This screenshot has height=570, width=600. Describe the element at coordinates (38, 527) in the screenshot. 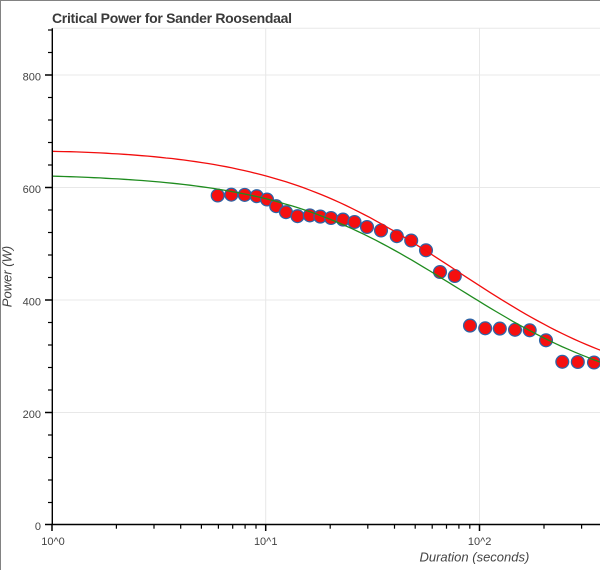

I see `svg-text: 0` at that location.